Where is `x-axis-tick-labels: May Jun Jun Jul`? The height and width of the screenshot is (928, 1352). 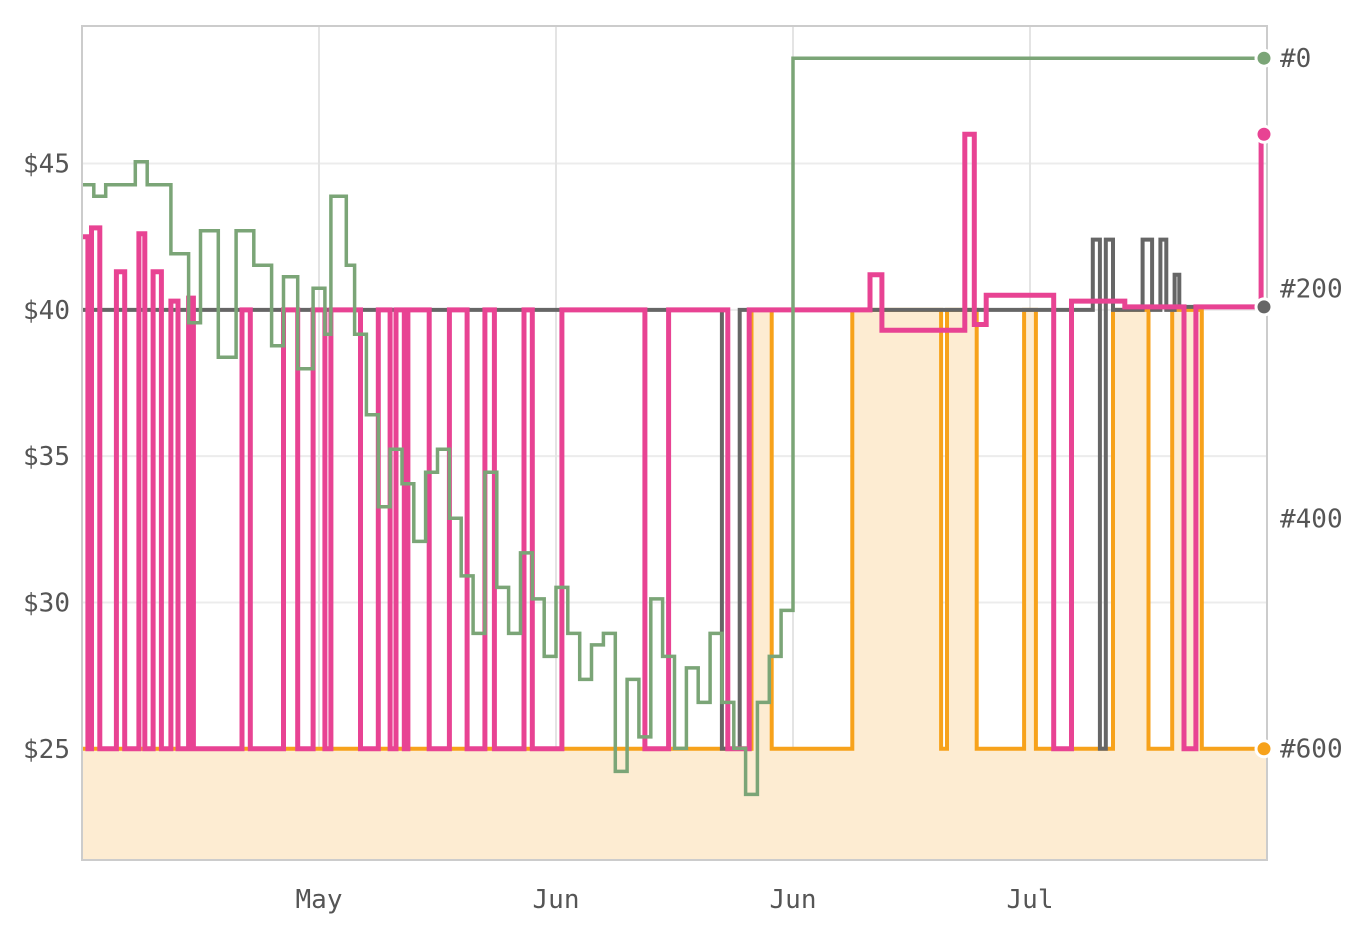 x-axis-tick-labels: May Jun Jun Jul is located at coordinates (675, 900).